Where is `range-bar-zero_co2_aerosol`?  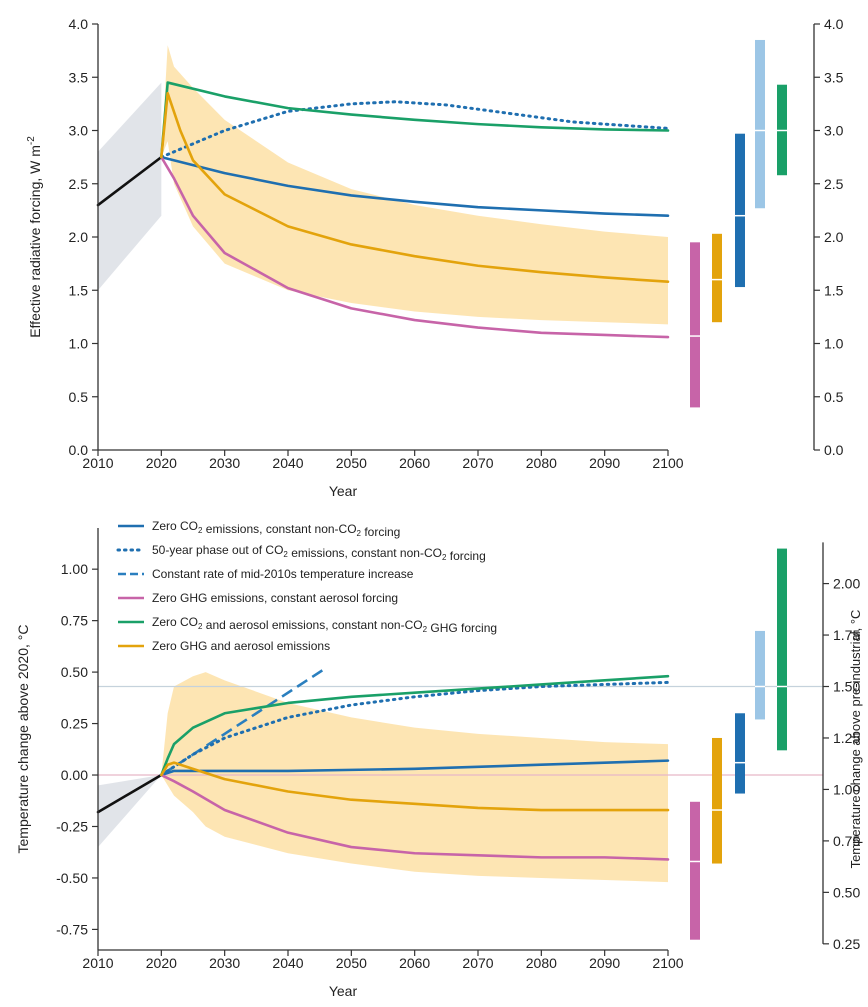 range-bar-zero_co2_aerosol is located at coordinates (782, 649).